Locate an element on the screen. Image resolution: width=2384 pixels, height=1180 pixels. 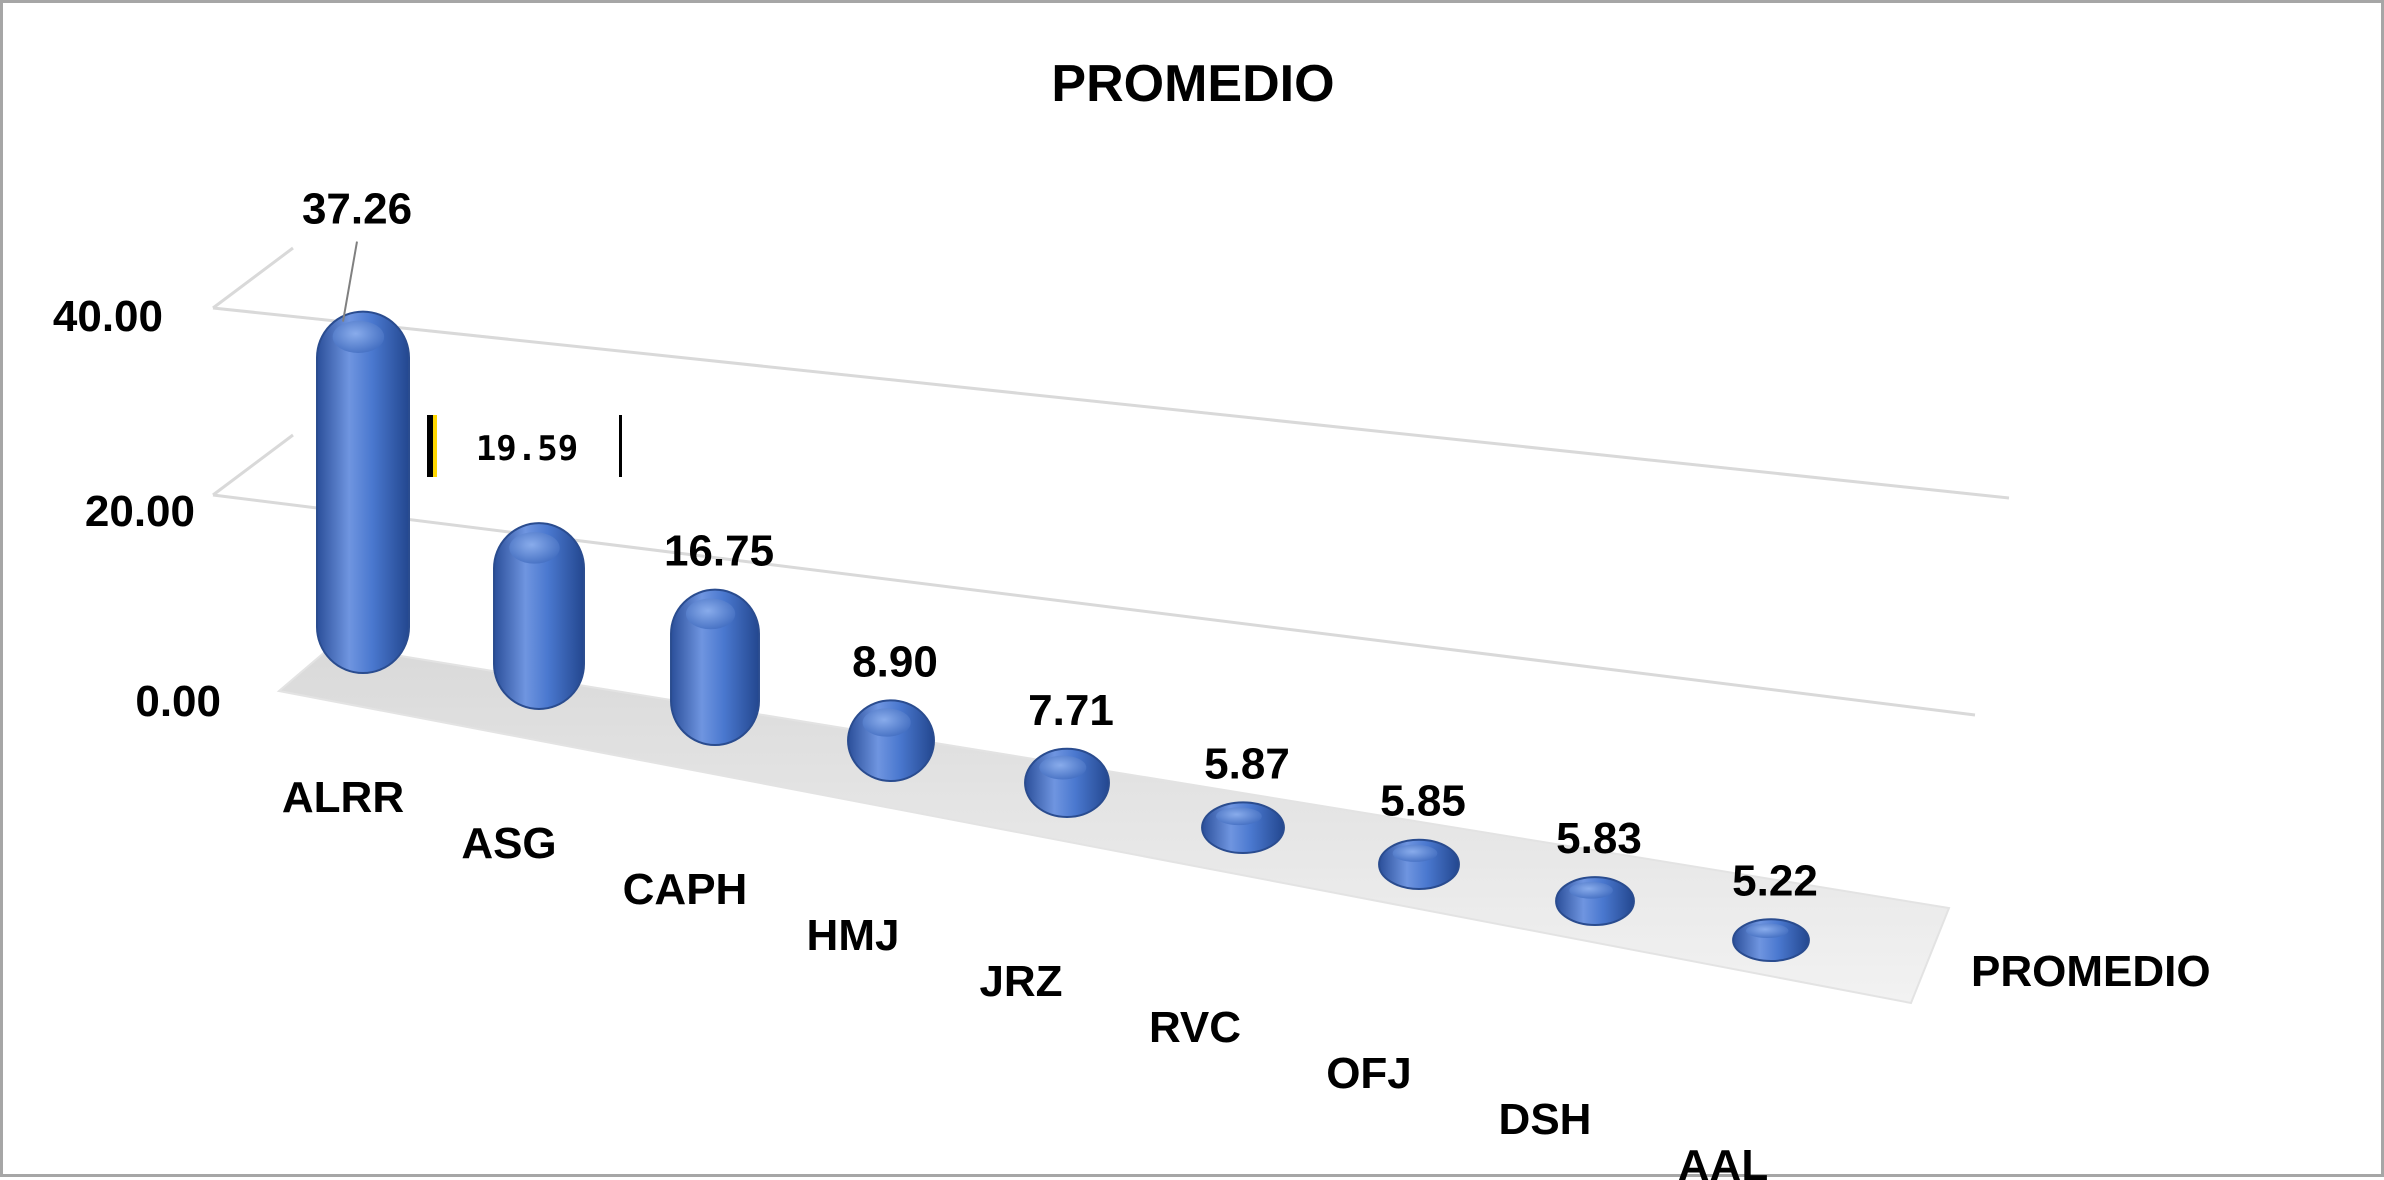
x-tick-label: ASG is located at coordinates (508, 843).